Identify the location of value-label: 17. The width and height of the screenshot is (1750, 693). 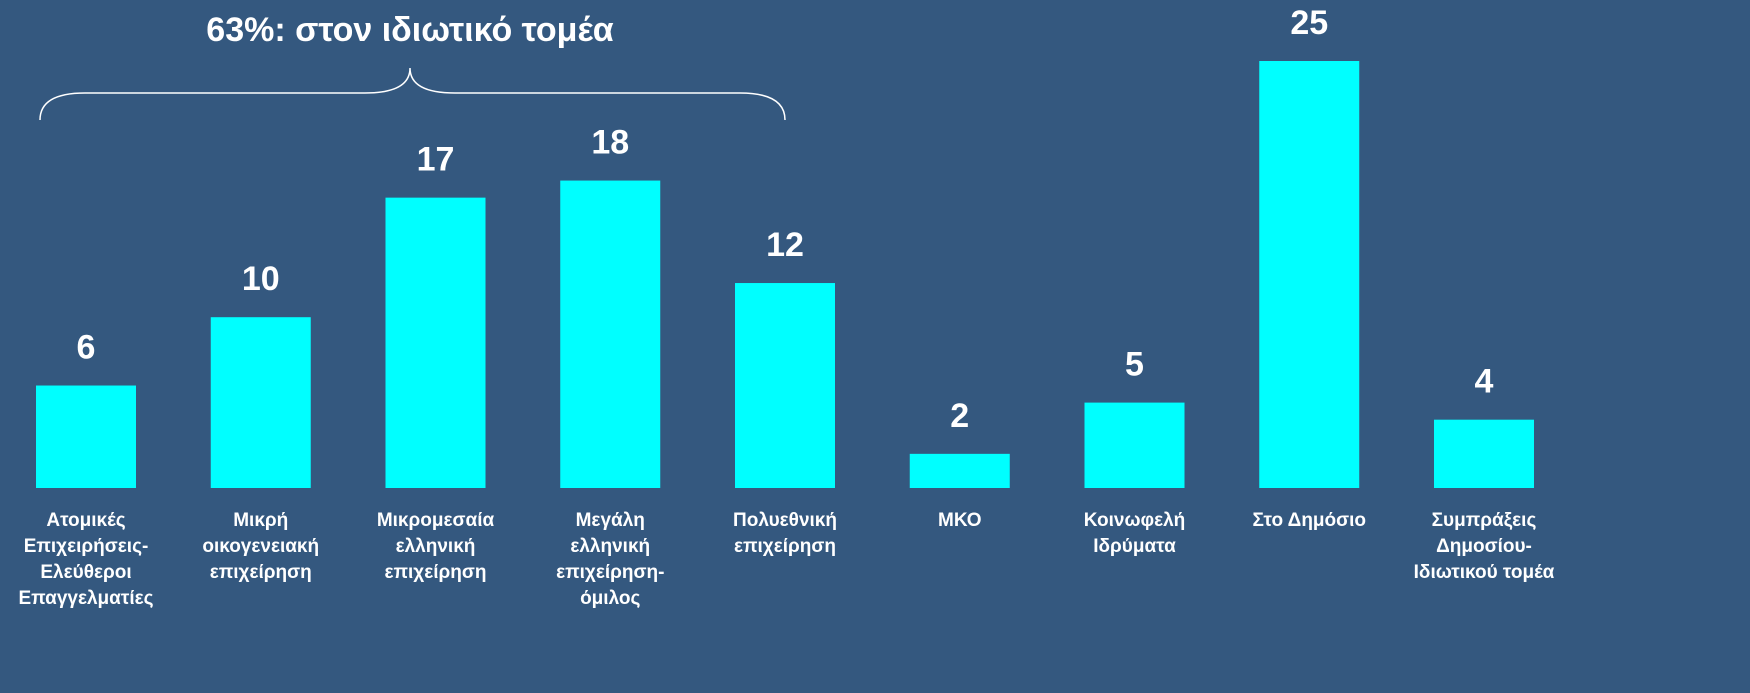
(436, 160).